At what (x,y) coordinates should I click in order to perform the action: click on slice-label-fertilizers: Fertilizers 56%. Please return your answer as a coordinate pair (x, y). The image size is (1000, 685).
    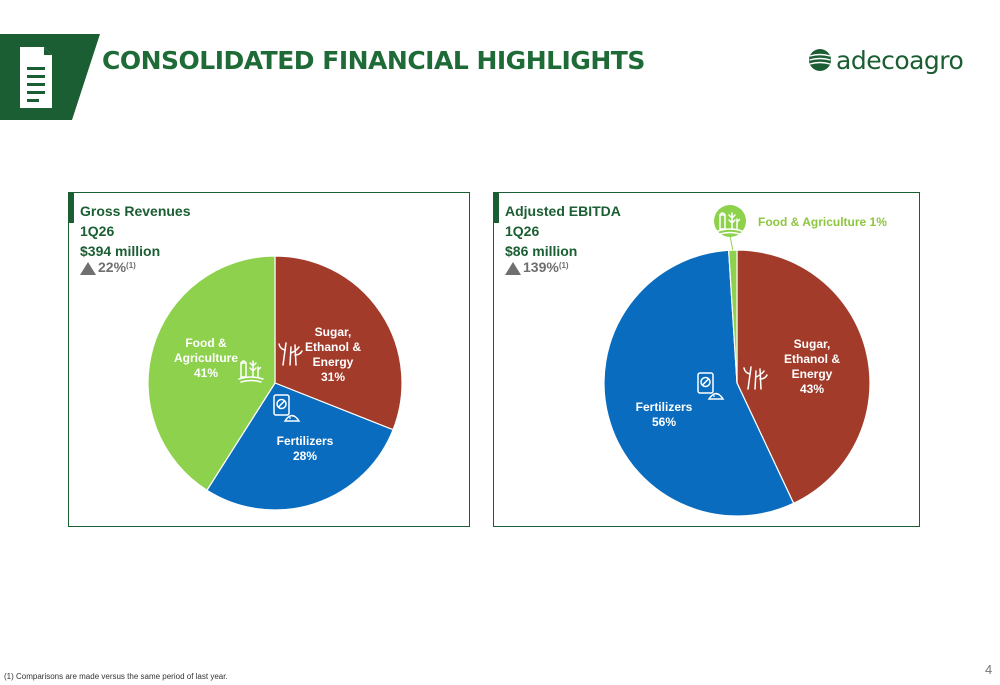
    Looking at the image, I should click on (664, 414).